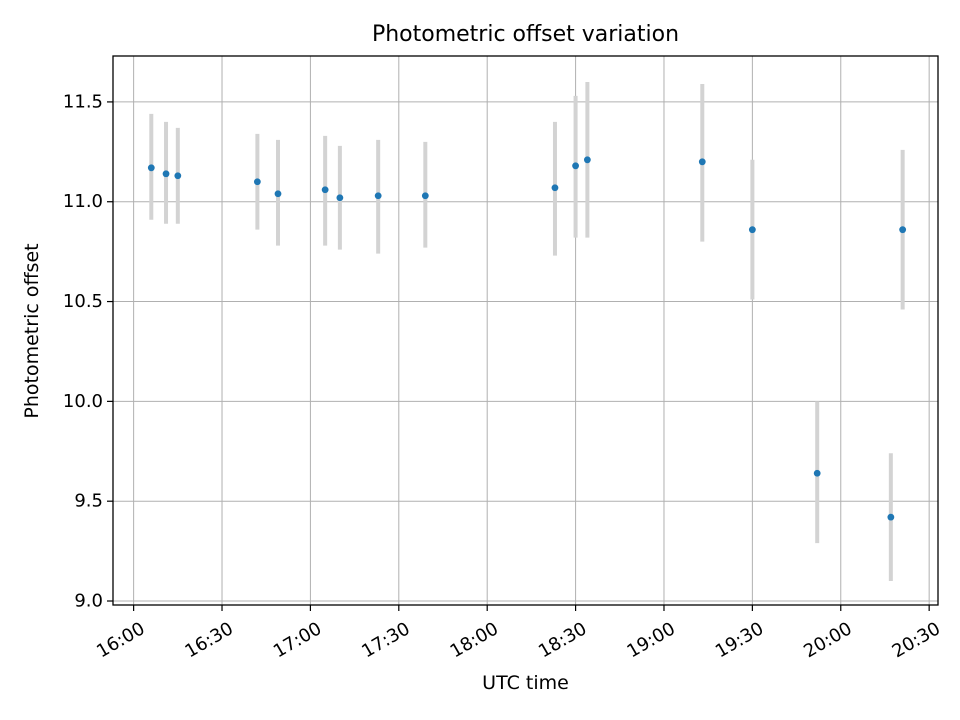 The width and height of the screenshot is (960, 720). What do you see at coordinates (739, 640) in the screenshot?
I see `x-tick-label: 19:30` at bounding box center [739, 640].